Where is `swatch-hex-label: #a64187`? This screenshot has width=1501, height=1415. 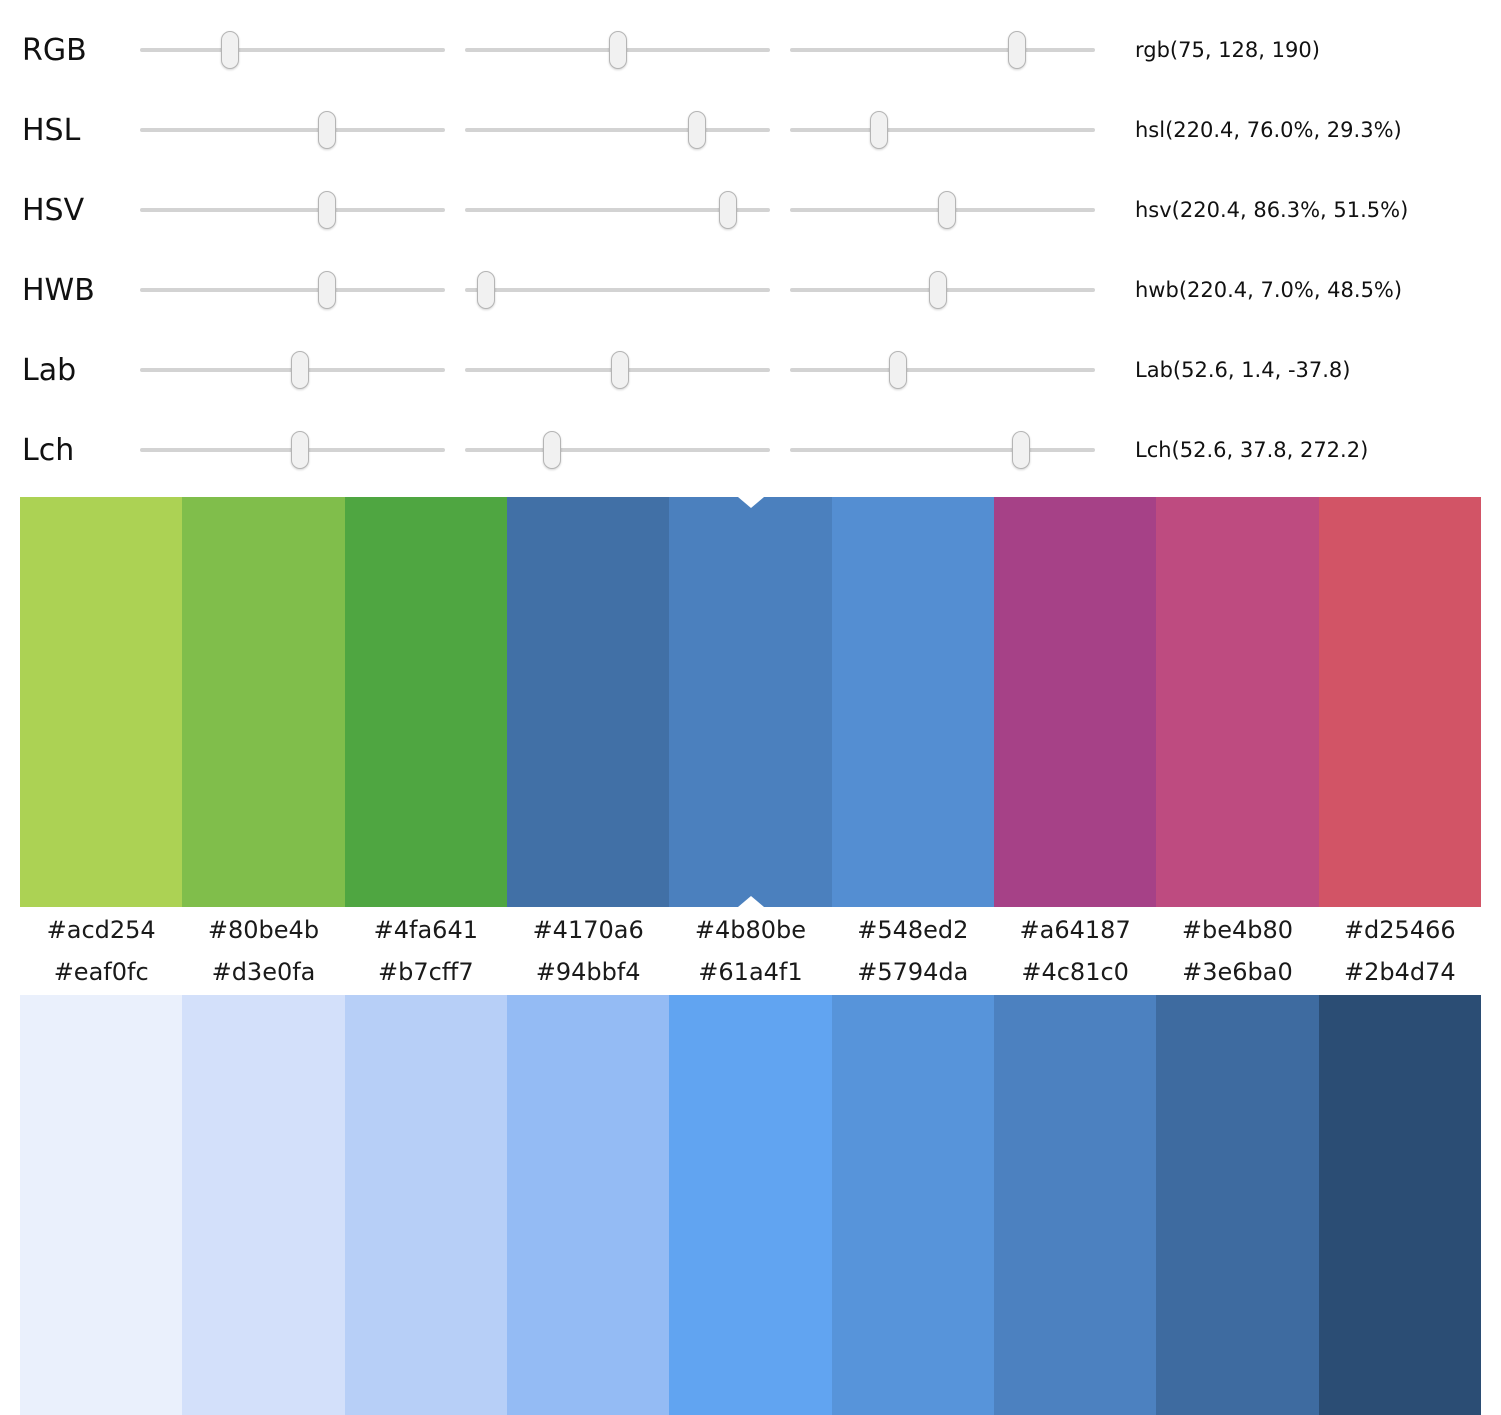
swatch-hex-label: #a64187 is located at coordinates (1075, 930).